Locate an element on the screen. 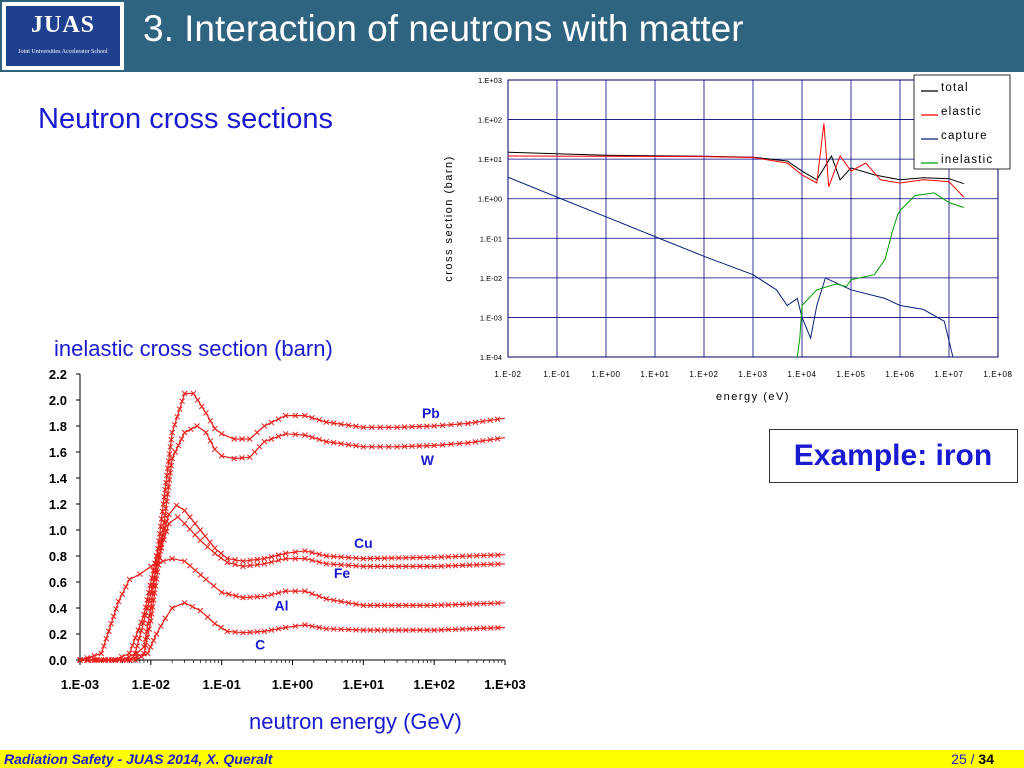  x-tick-label: 1.E+02 is located at coordinates (703, 374).